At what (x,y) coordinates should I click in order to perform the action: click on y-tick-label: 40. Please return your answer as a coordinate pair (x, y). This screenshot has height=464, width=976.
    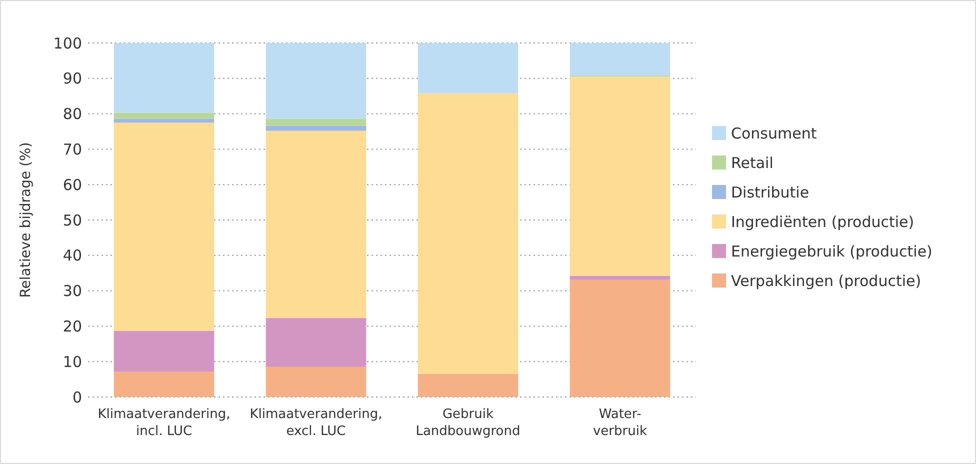
    Looking at the image, I should click on (72, 255).